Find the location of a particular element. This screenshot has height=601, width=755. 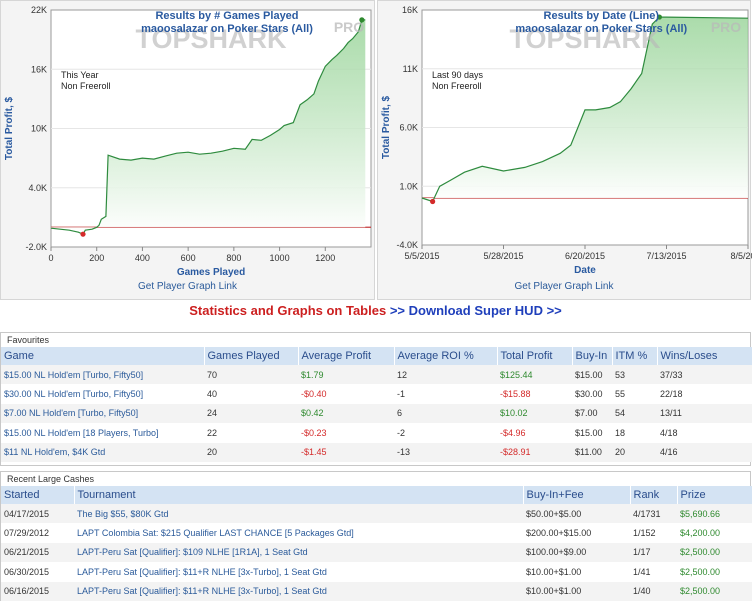

favourites-cell: 55 is located at coordinates (634, 394).